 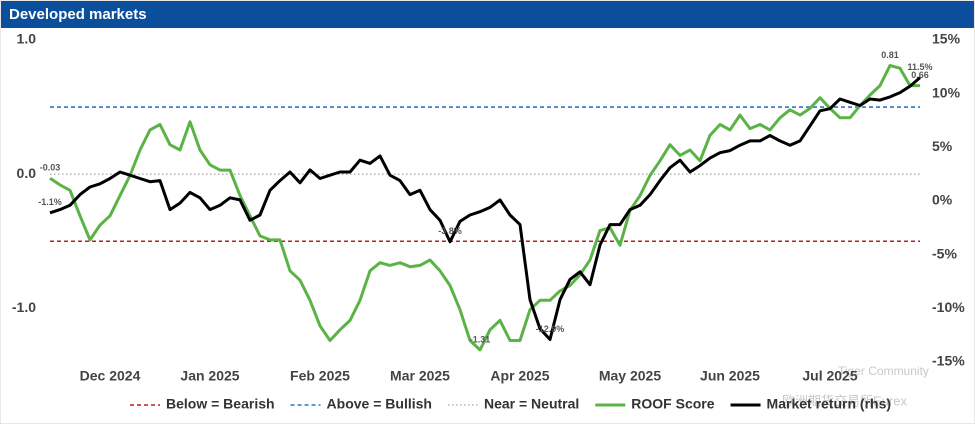 What do you see at coordinates (487, 14) in the screenshot?
I see `title-bar` at bounding box center [487, 14].